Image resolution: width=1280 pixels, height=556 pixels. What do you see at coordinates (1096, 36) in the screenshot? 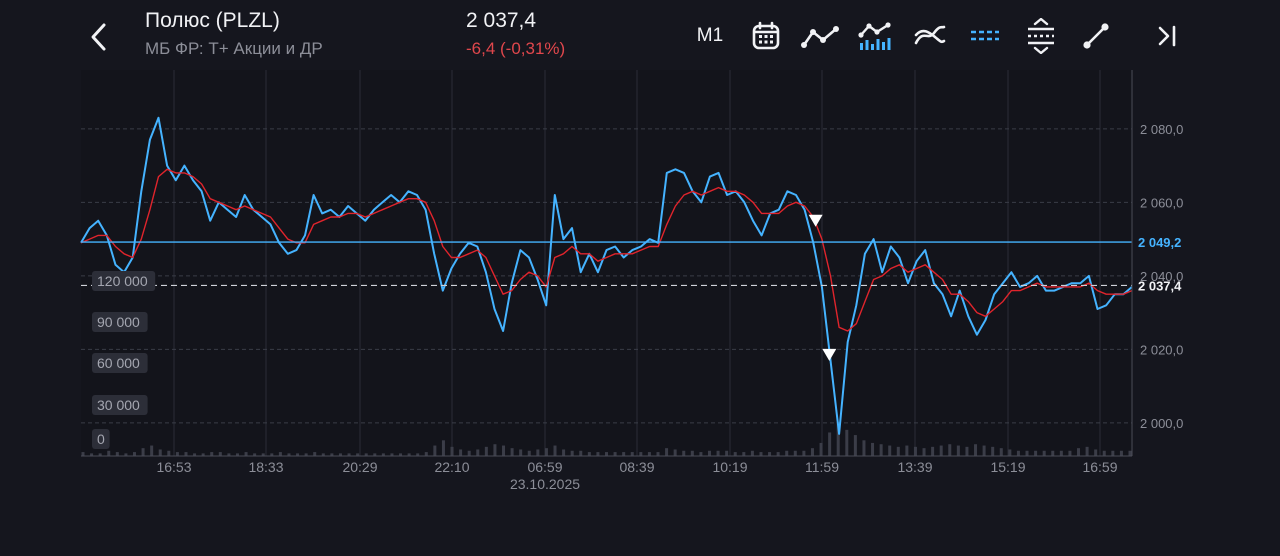
I see `draw-line-button` at bounding box center [1096, 36].